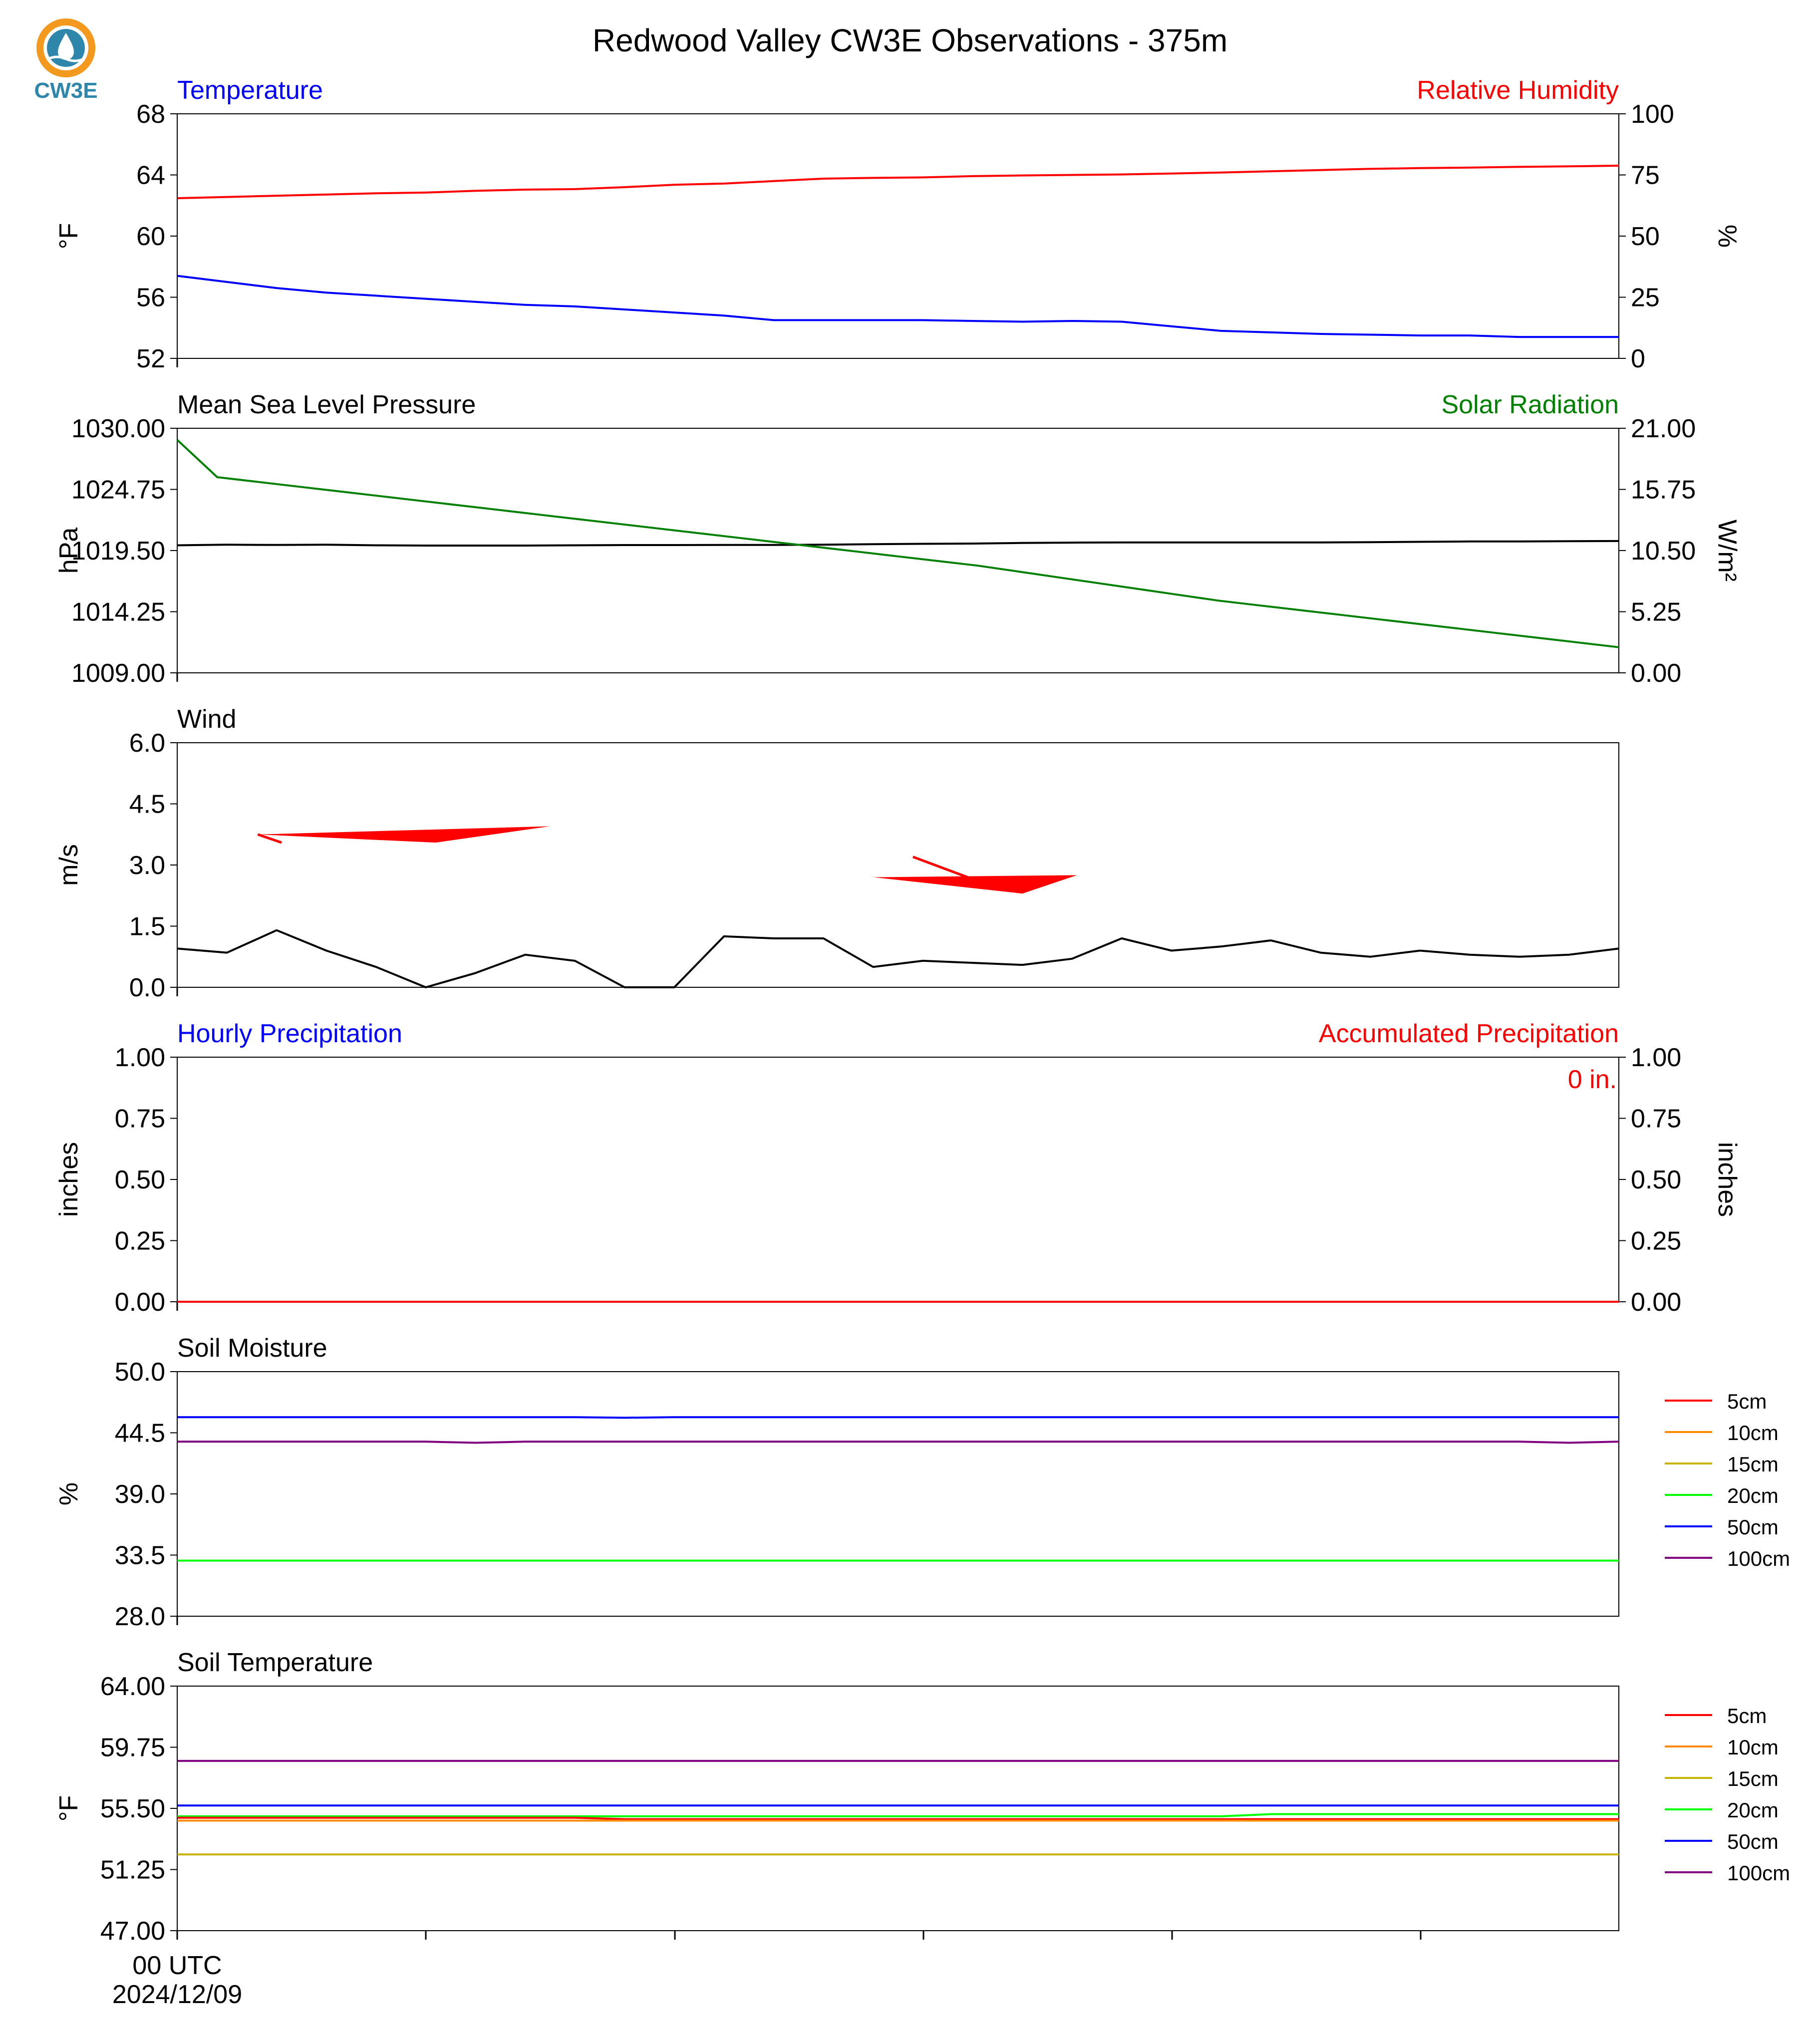 The image size is (1820, 2028). Describe the element at coordinates (140, 1616) in the screenshot. I see `y-tick-label-left: 28.0` at that location.